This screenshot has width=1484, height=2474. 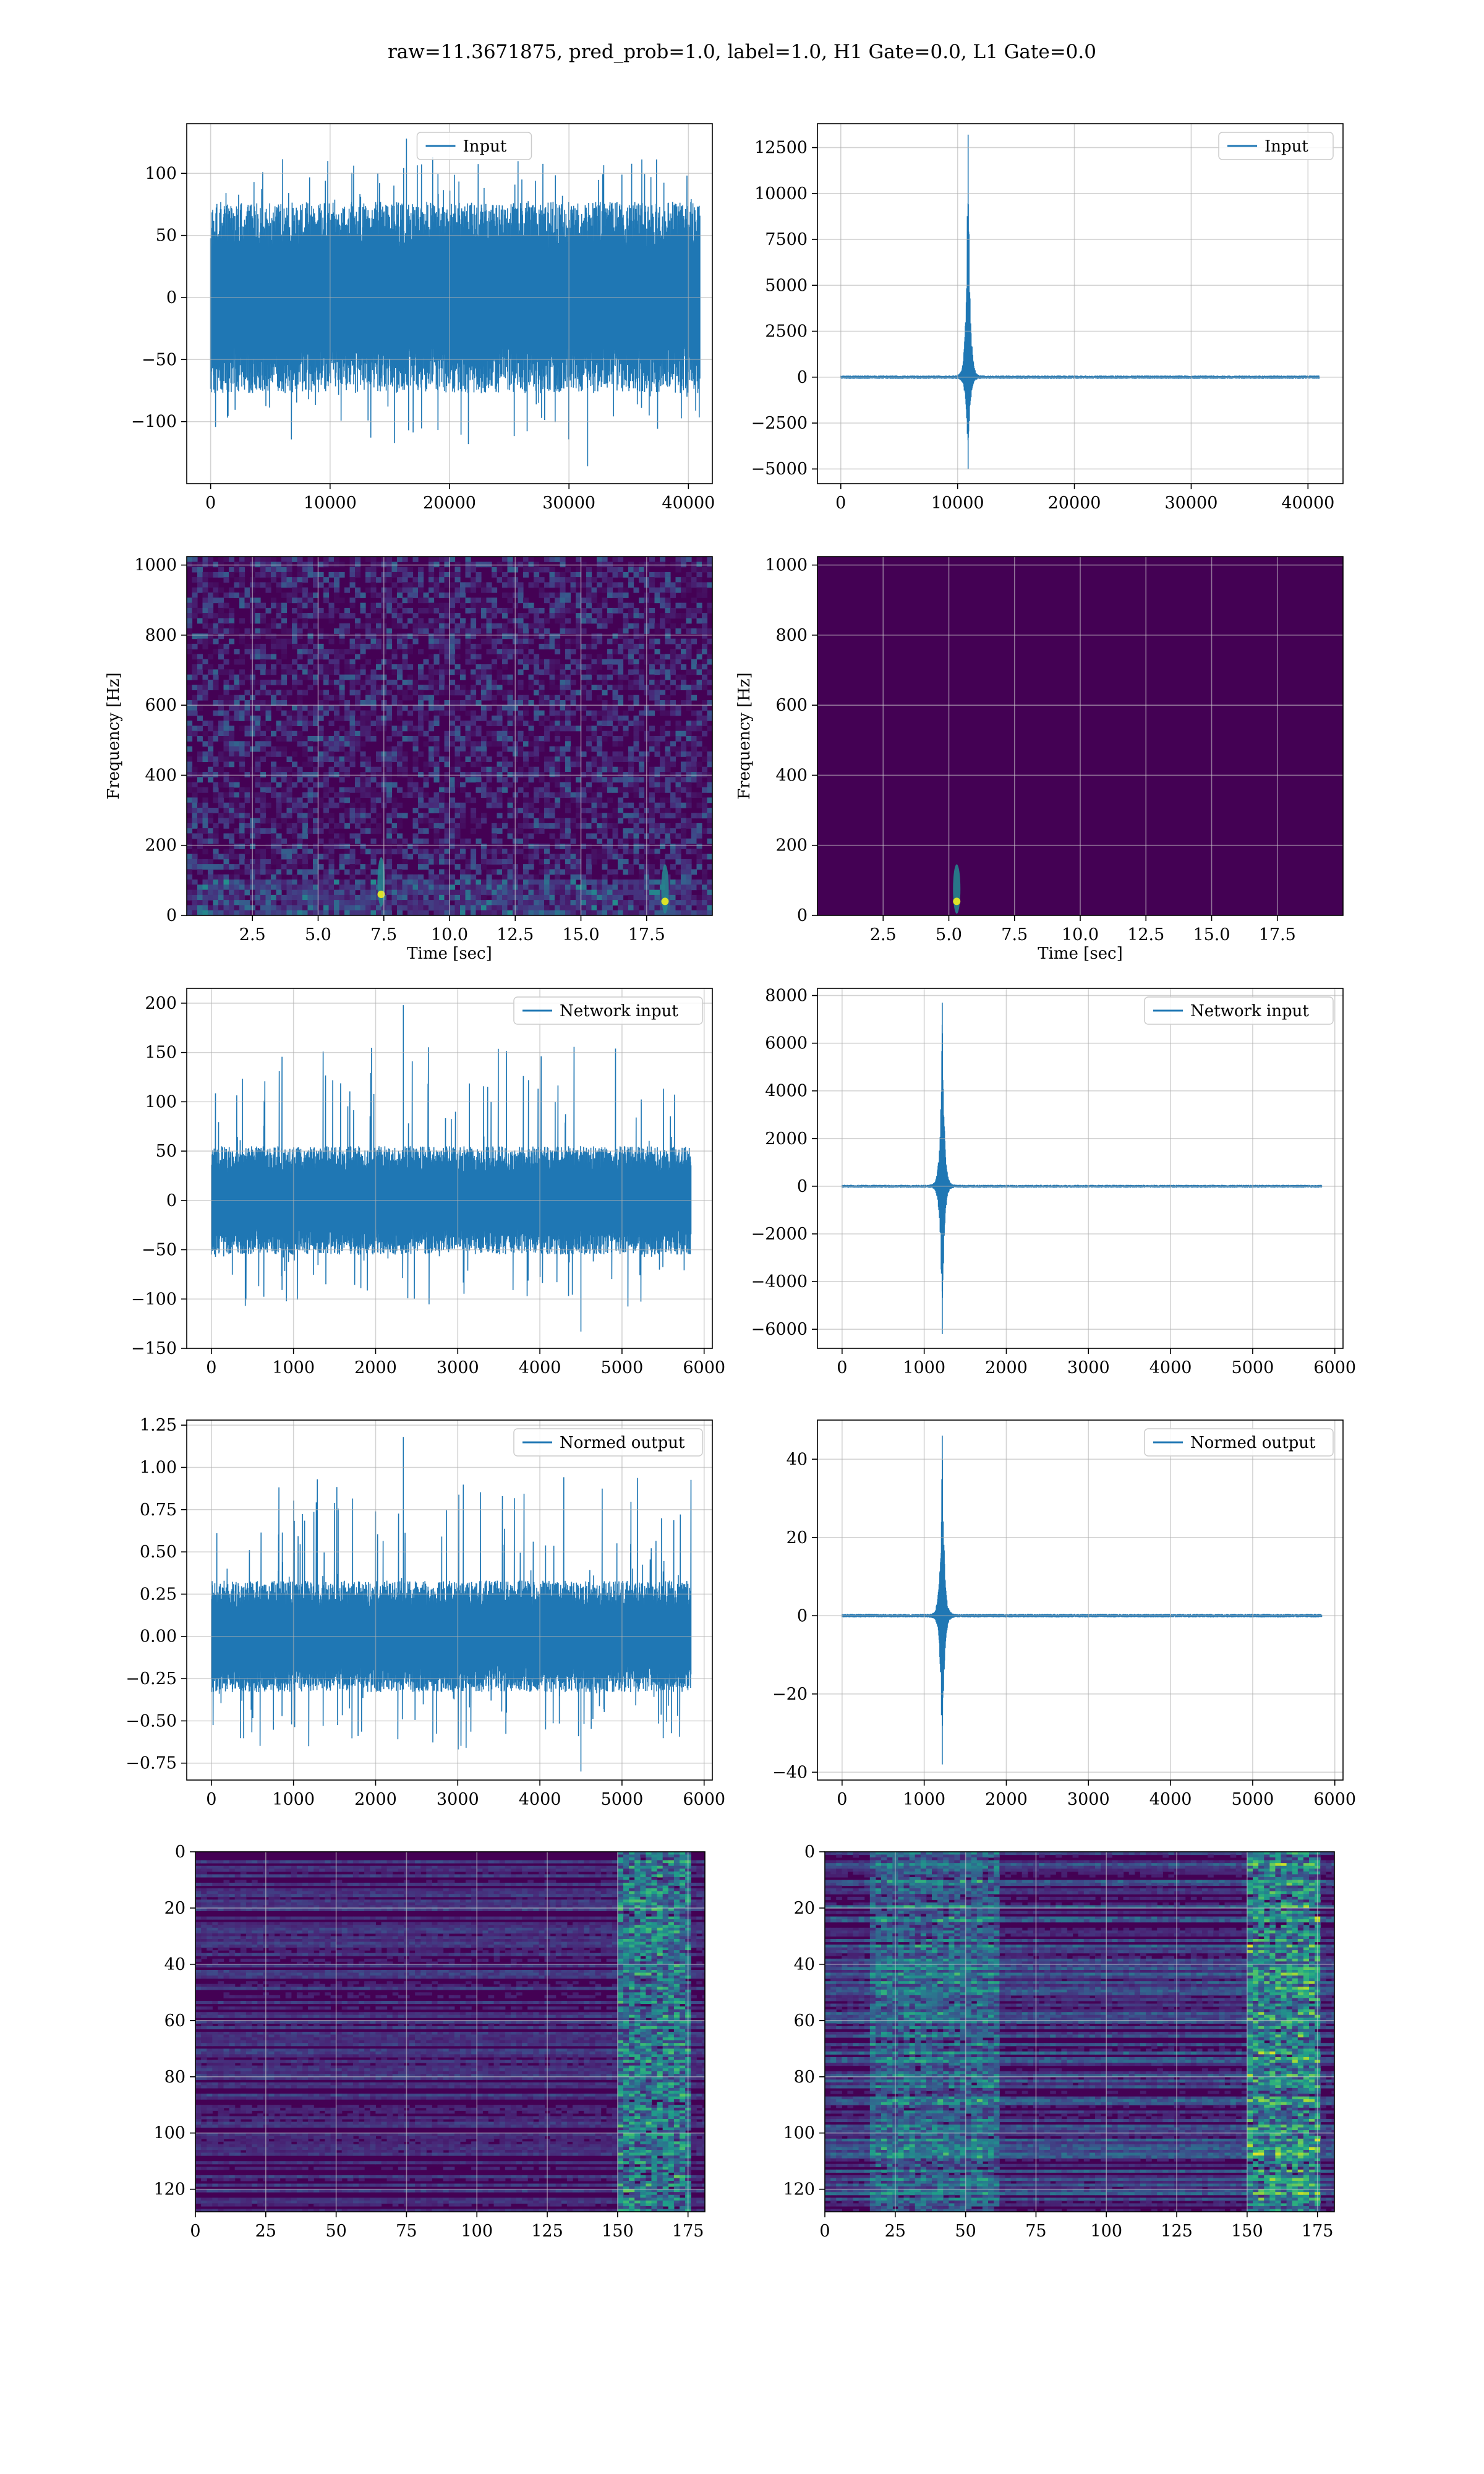 I want to click on x-tick-label: 5000, so click(x=1253, y=1367).